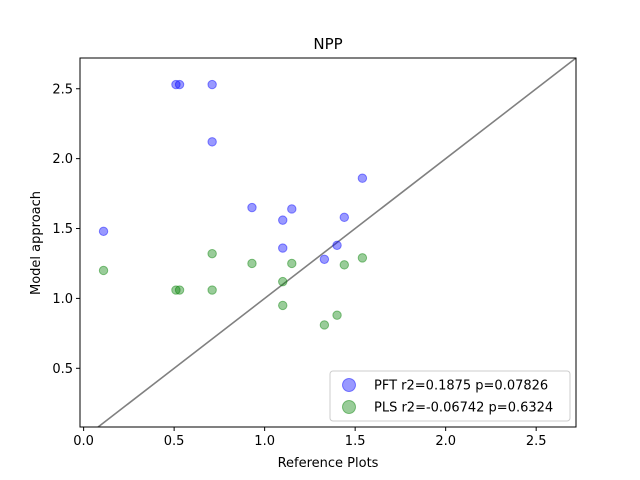 Image resolution: width=640 pixels, height=480 pixels. What do you see at coordinates (461, 386) in the screenshot?
I see `legend-label-pft: PFT r2=0.1875 p=0.07826` at bounding box center [461, 386].